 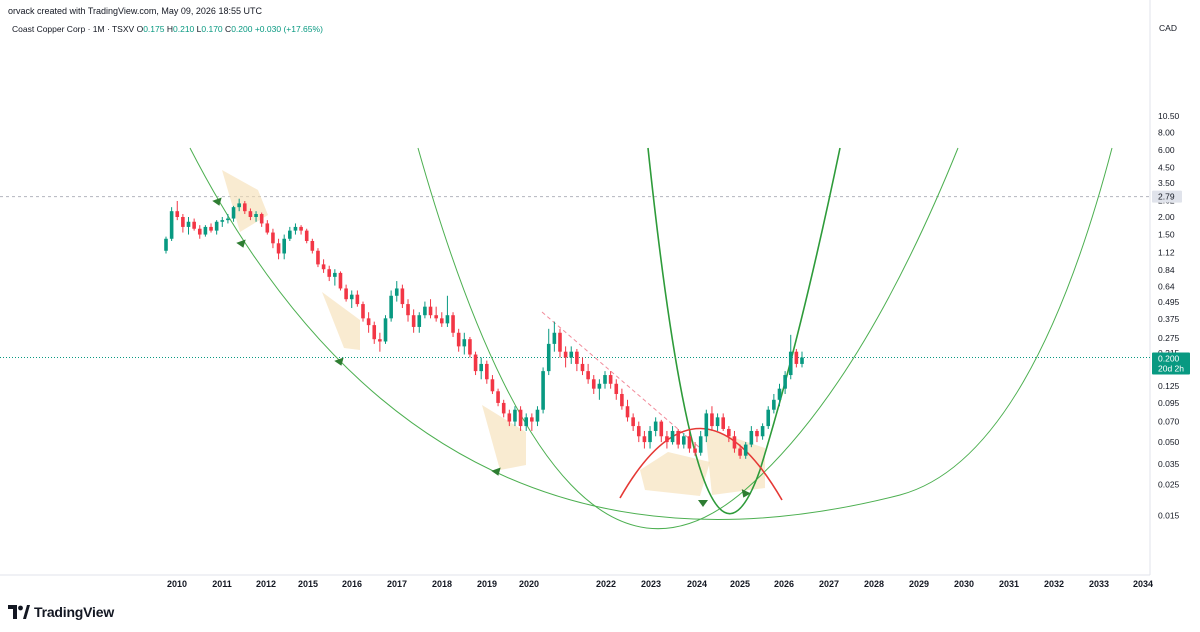 What do you see at coordinates (242, 29) in the screenshot?
I see `close-value: 0.200` at bounding box center [242, 29].